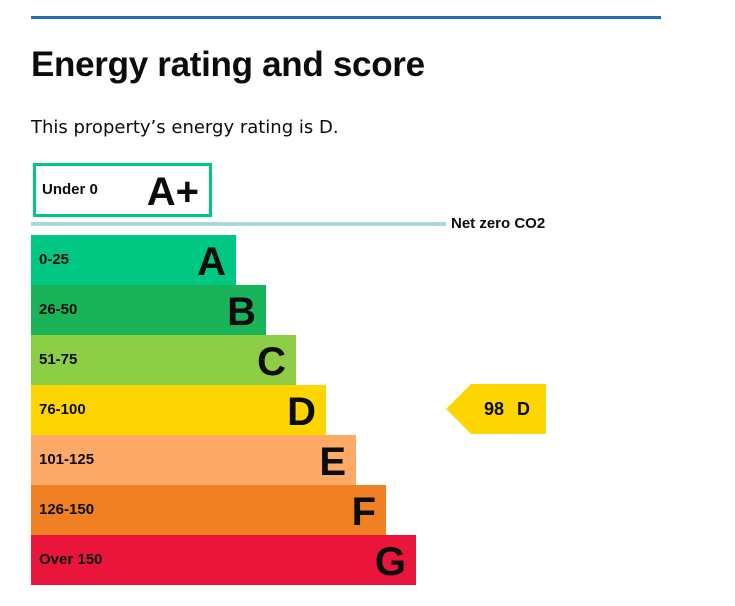 The width and height of the screenshot is (735, 606). Describe the element at coordinates (211, 262) in the screenshot. I see `band-letter: A` at that location.